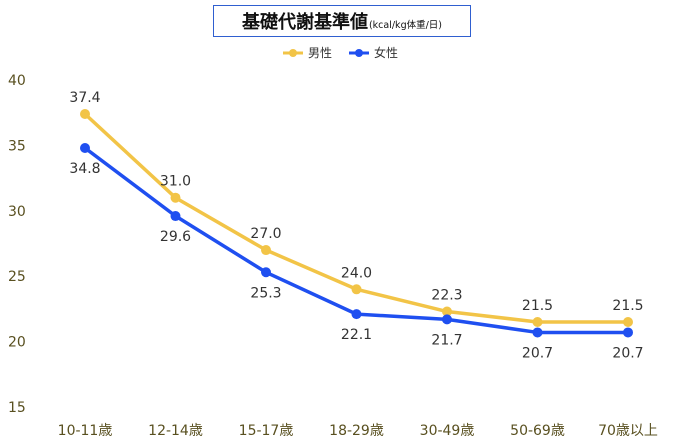  I want to click on legend-marker-male-icon, so click(292, 52).